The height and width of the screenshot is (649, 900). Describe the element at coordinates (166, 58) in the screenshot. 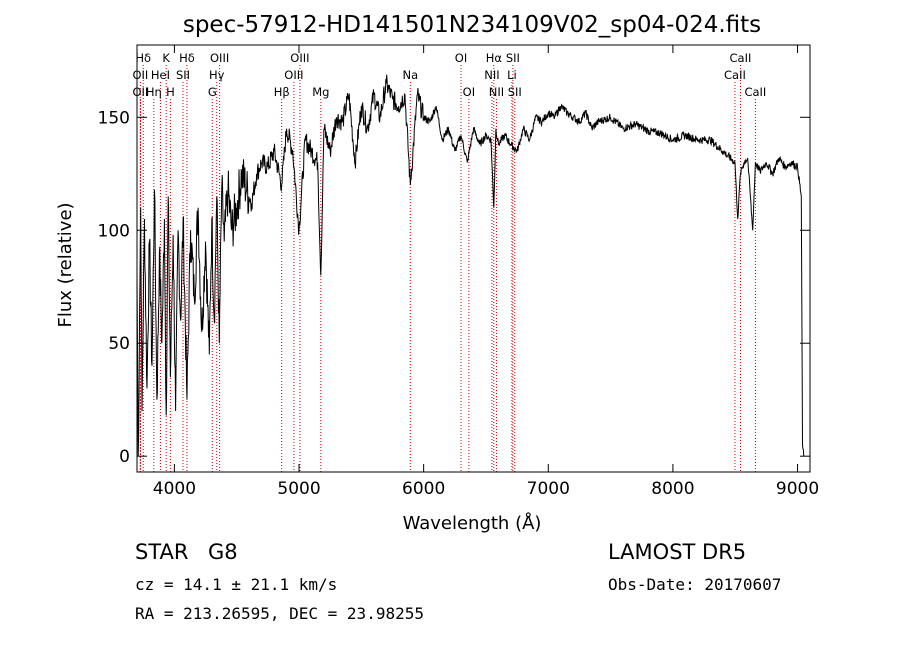

I see `spectral-line-label: K` at that location.